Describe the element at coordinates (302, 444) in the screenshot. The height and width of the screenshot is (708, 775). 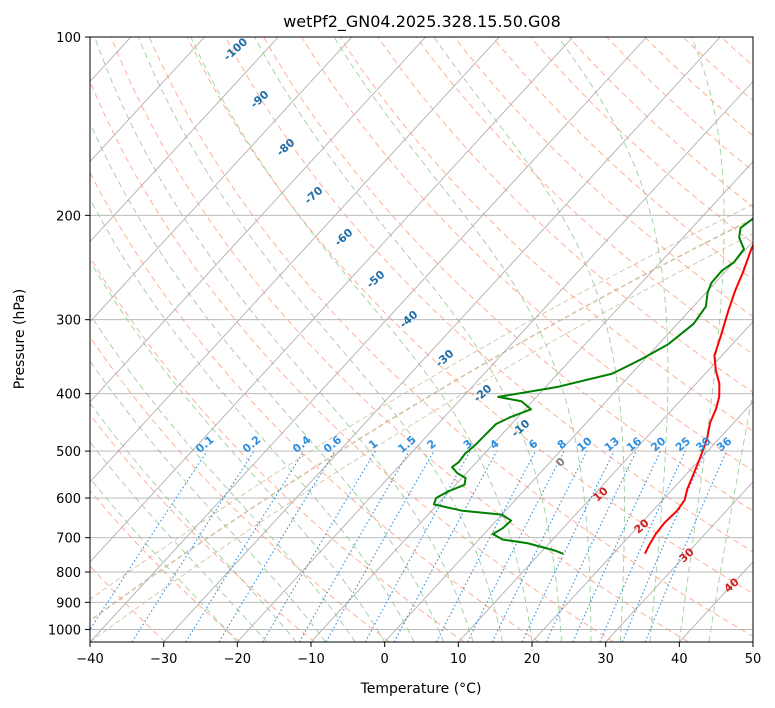
I see `mixing-ratio-label: 0.4` at that location.